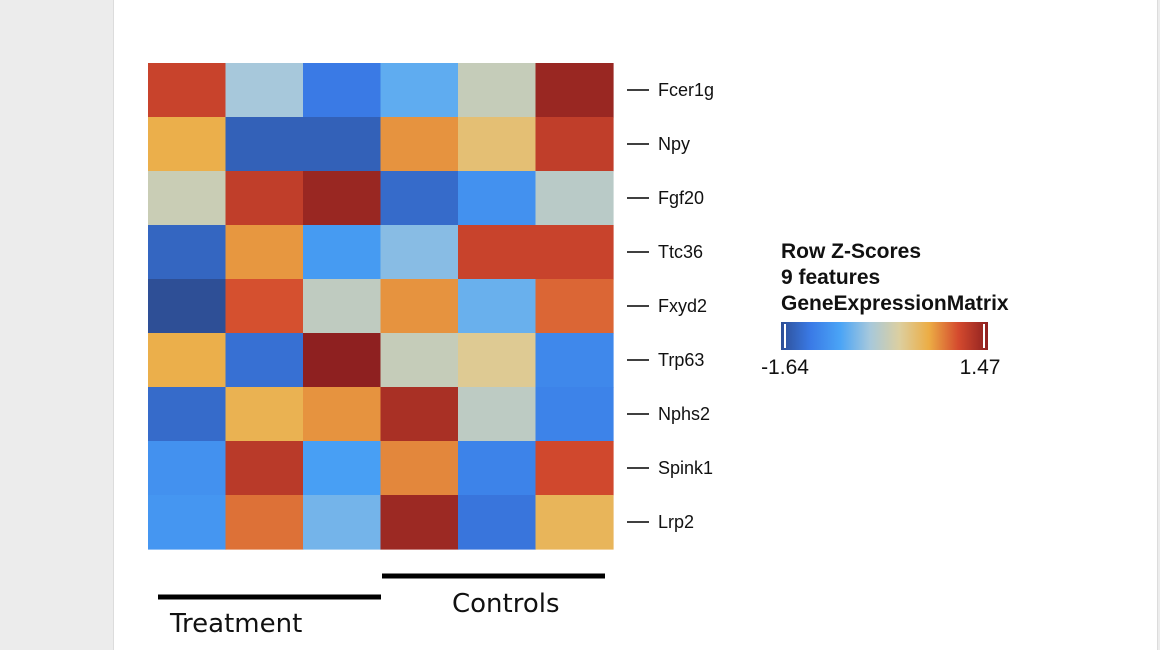  Describe the element at coordinates (674, 144) in the screenshot. I see `row-label-npy: Npy` at that location.